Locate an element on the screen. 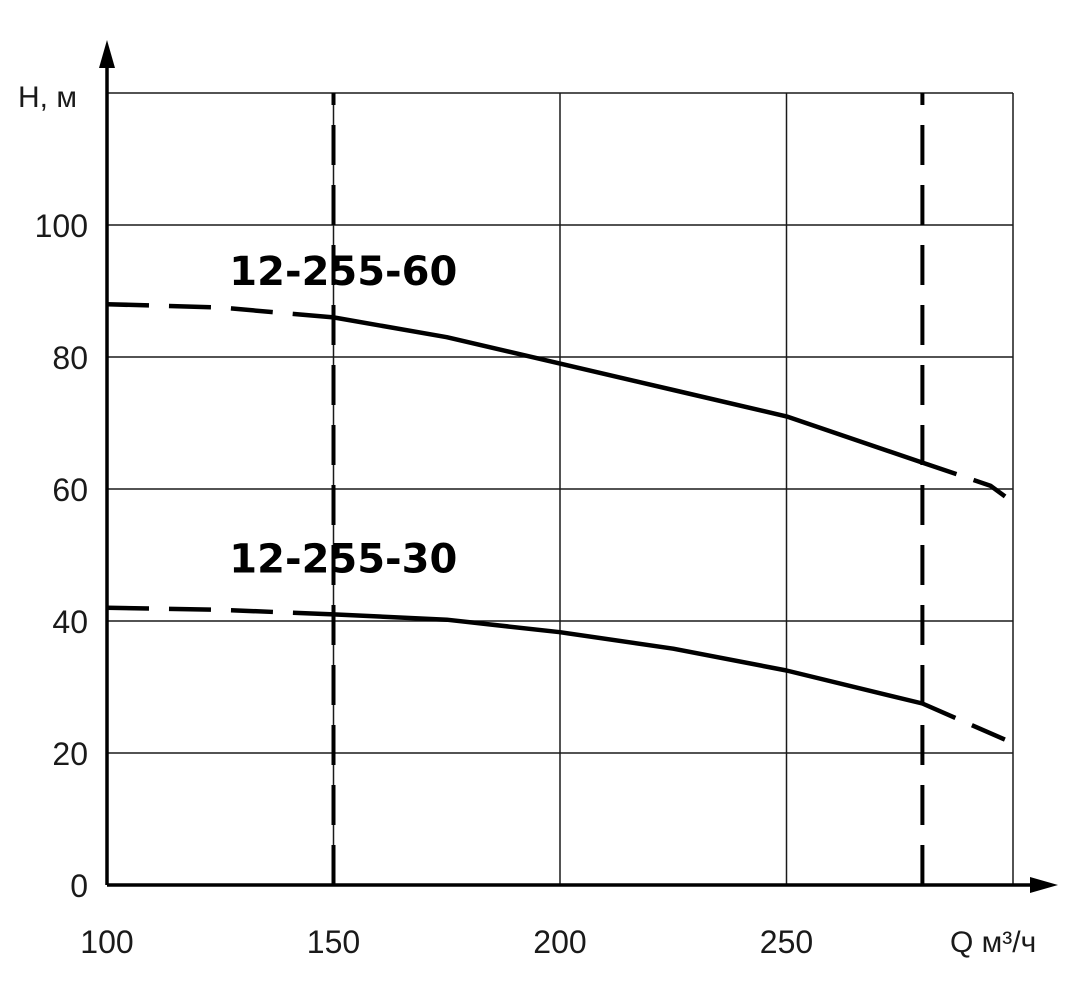 The height and width of the screenshot is (1000, 1080). x-tick-label: 250 is located at coordinates (786, 942).